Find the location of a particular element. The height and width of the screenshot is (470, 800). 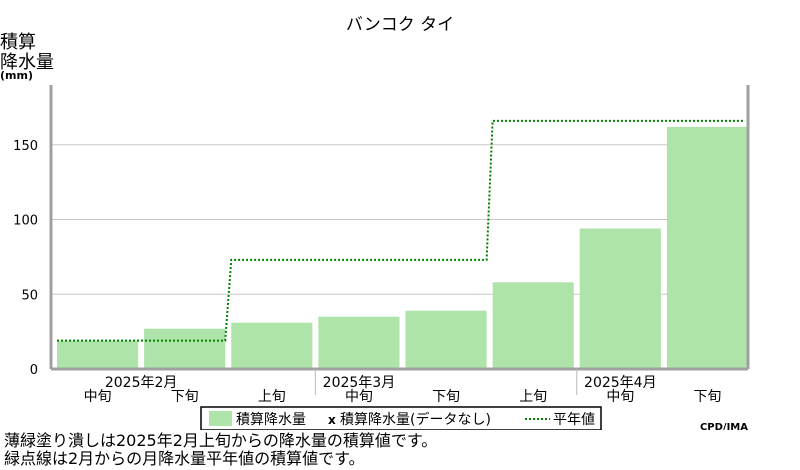

month-label-2: 2025年4月 is located at coordinates (620, 383).